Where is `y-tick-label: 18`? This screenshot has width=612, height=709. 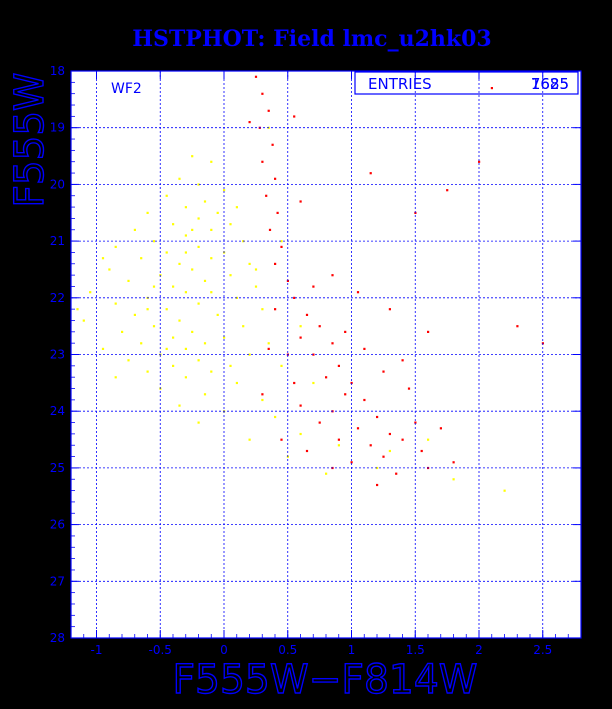
y-tick-label: 18 is located at coordinates (57, 71).